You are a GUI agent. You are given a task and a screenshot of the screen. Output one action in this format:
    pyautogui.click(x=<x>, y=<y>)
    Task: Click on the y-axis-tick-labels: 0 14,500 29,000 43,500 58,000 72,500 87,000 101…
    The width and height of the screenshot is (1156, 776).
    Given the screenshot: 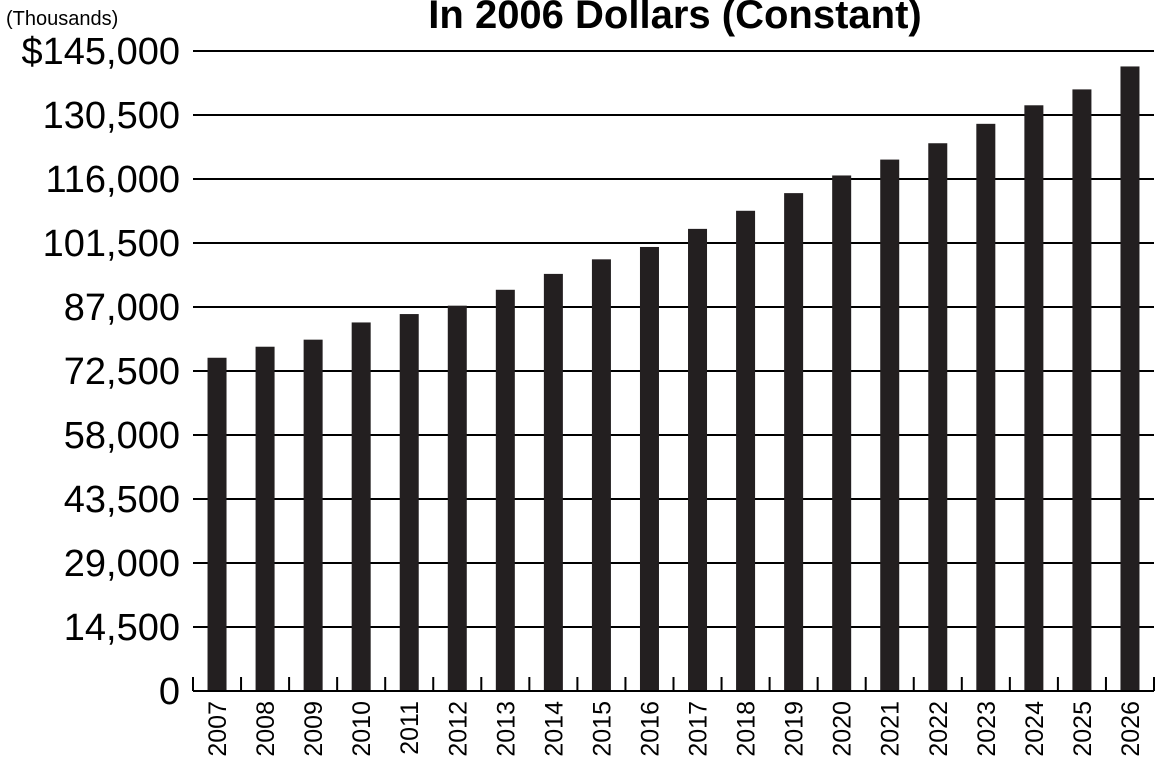 What is the action you would take?
    pyautogui.click(x=101, y=372)
    